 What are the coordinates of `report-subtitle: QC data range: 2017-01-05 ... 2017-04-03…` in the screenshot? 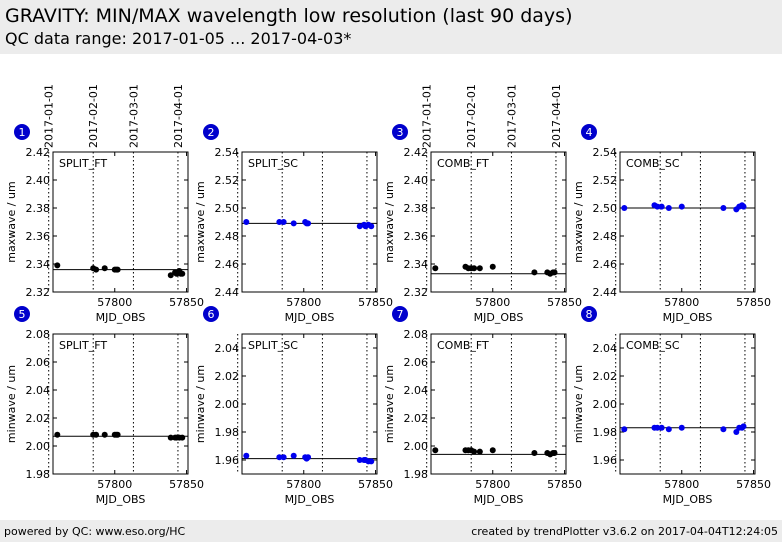 It's located at (178, 38).